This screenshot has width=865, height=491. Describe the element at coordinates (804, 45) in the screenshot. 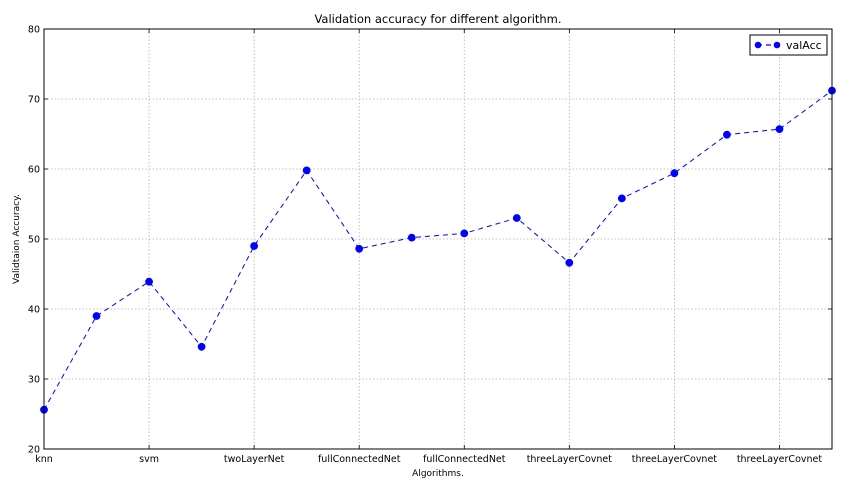

I see `legend-label: valAcc` at that location.